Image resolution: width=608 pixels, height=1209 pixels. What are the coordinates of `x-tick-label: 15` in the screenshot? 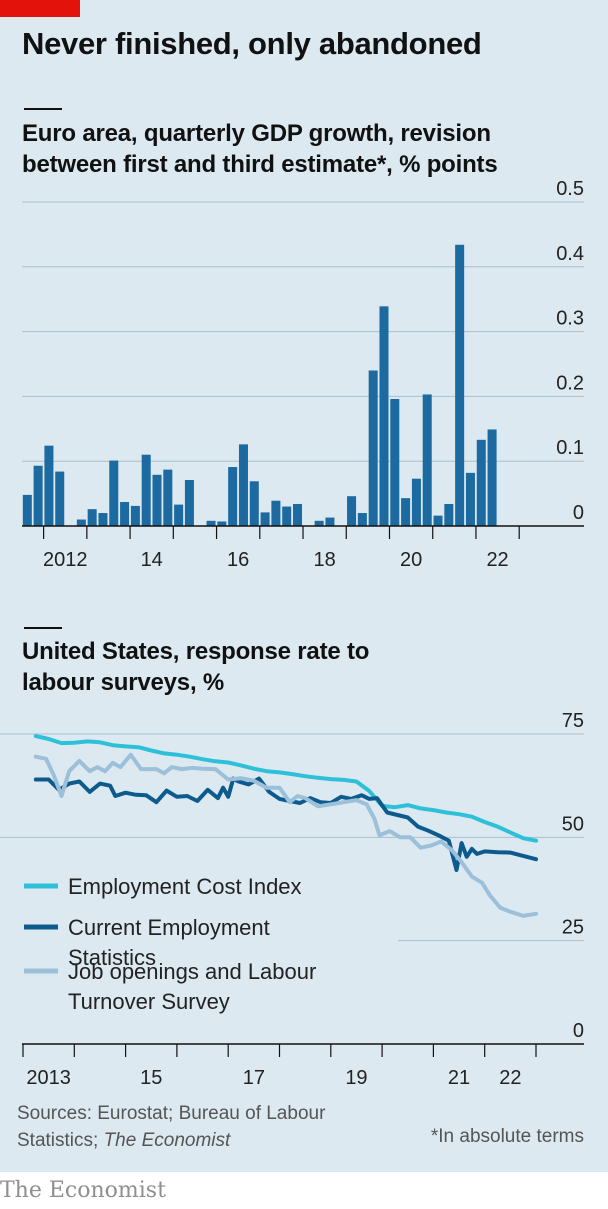 It's located at (151, 1078).